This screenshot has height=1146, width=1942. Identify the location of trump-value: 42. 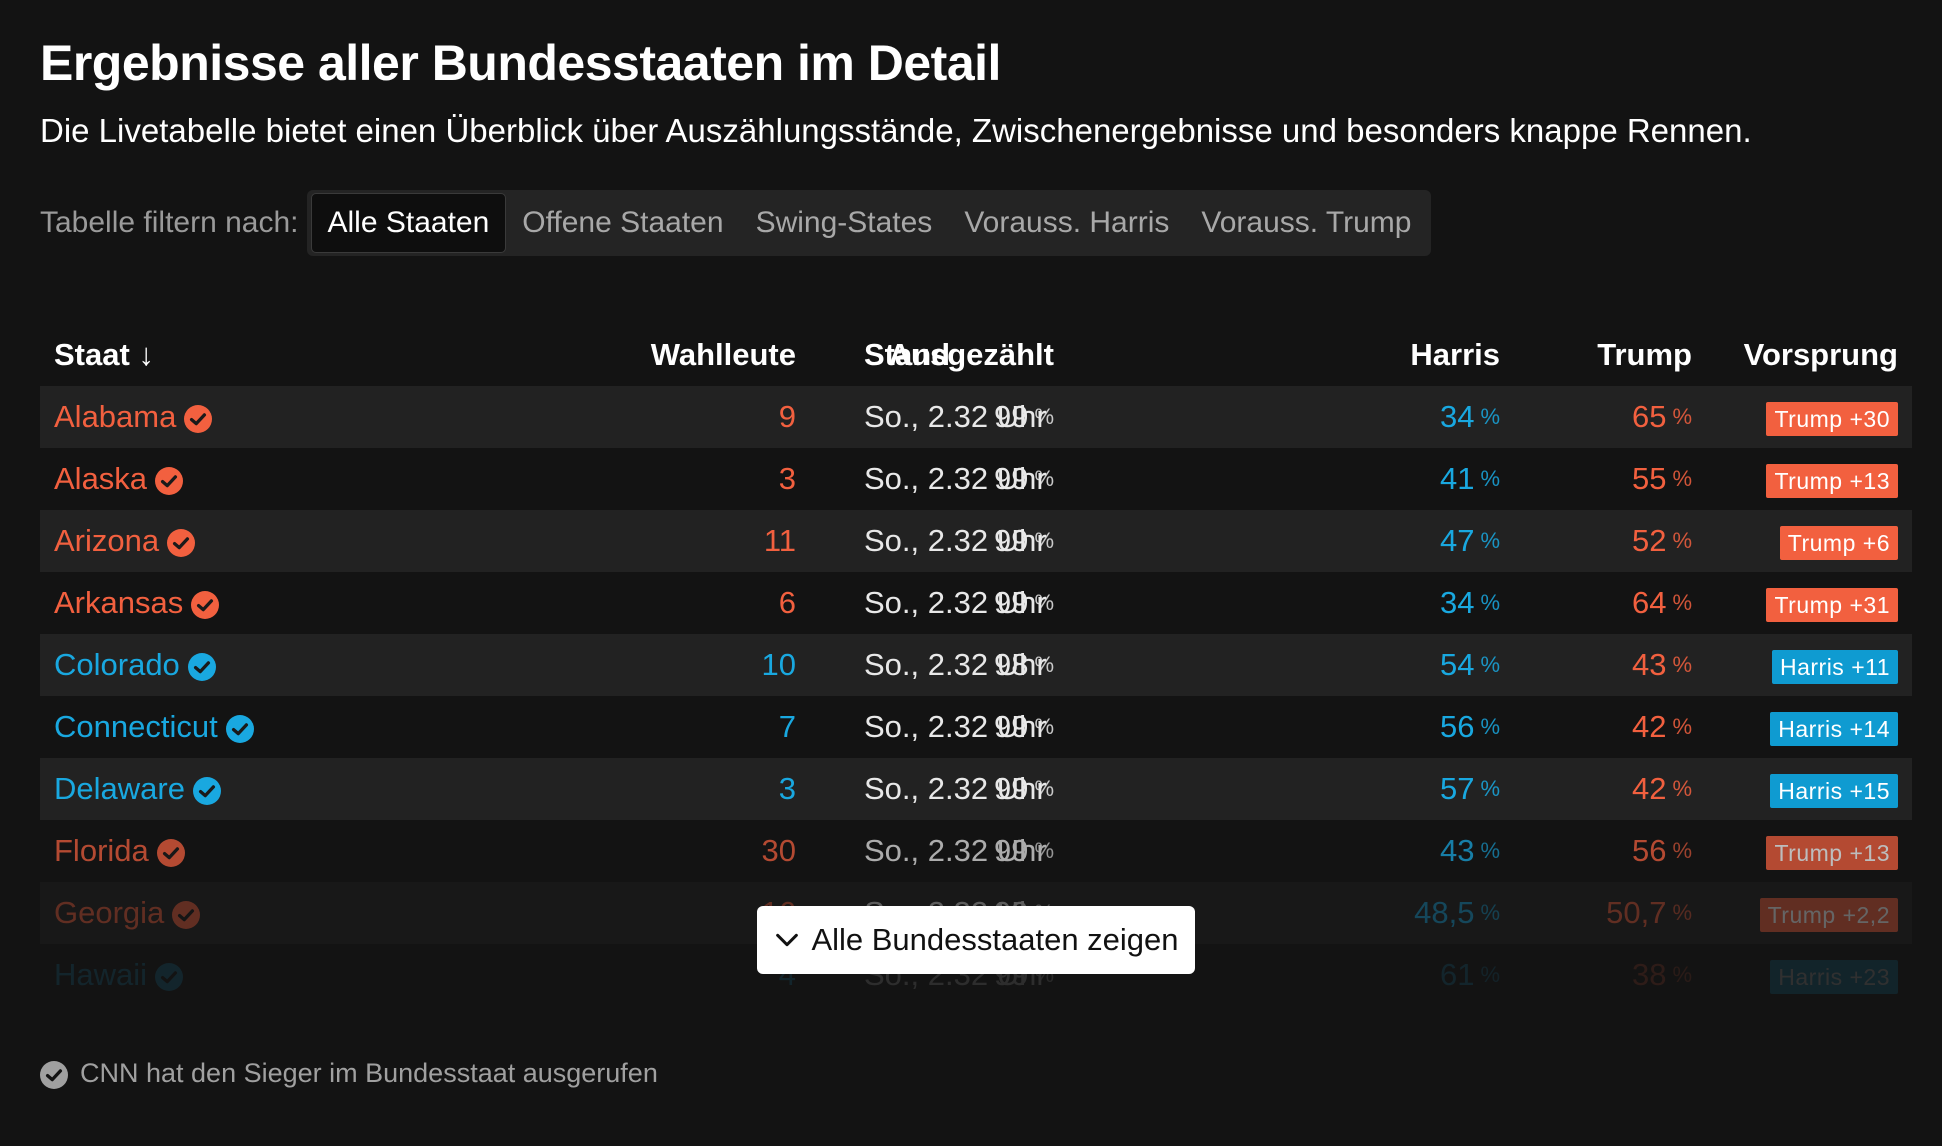
(1649, 726).